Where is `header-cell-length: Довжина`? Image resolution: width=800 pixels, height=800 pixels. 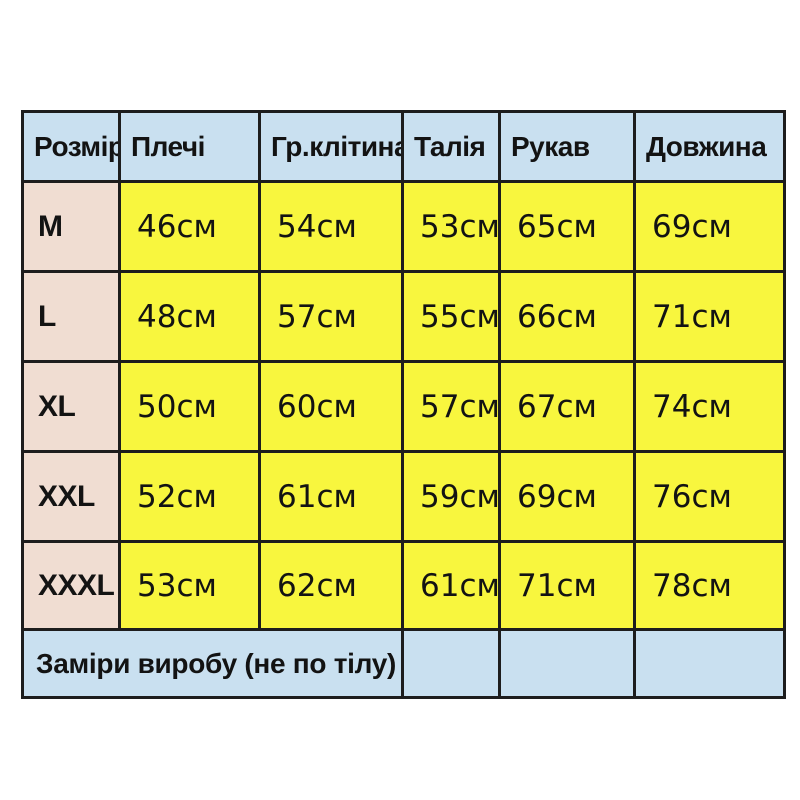
header-cell-length: Довжина is located at coordinates (709, 146).